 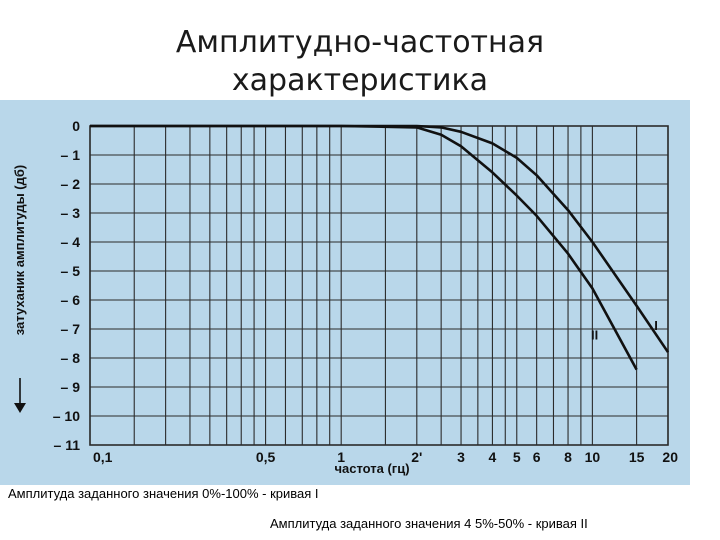 I want to click on title-line-2: характеристика, so click(x=360, y=80).